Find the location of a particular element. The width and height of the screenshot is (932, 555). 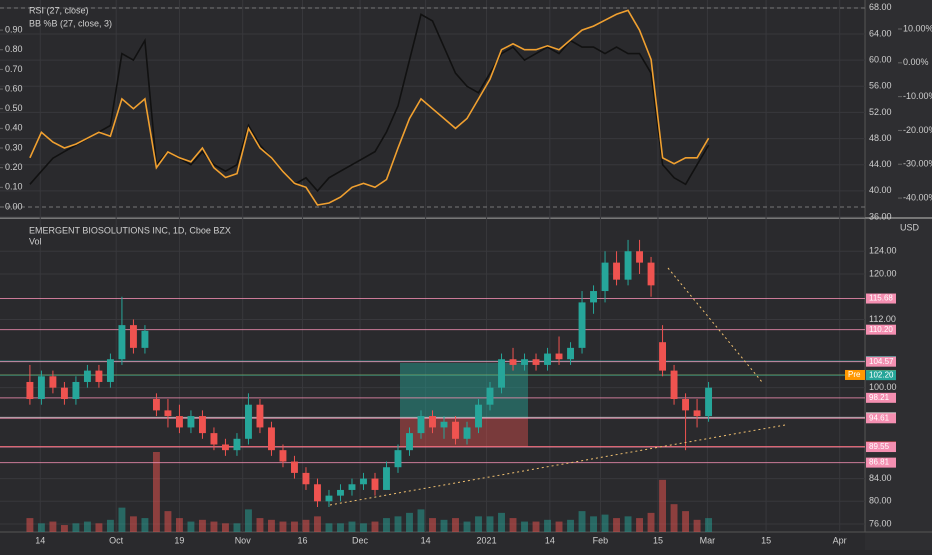

y2-tick-label: 36.00 is located at coordinates (880, 216).